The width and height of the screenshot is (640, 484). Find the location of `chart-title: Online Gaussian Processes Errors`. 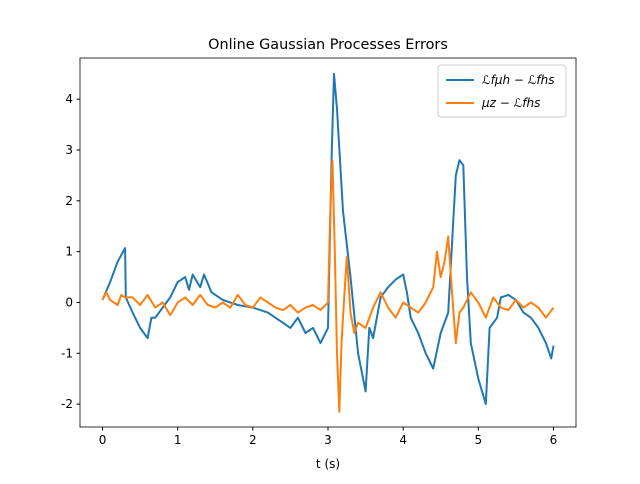

chart-title: Online Gaussian Processes Errors is located at coordinates (328, 45).